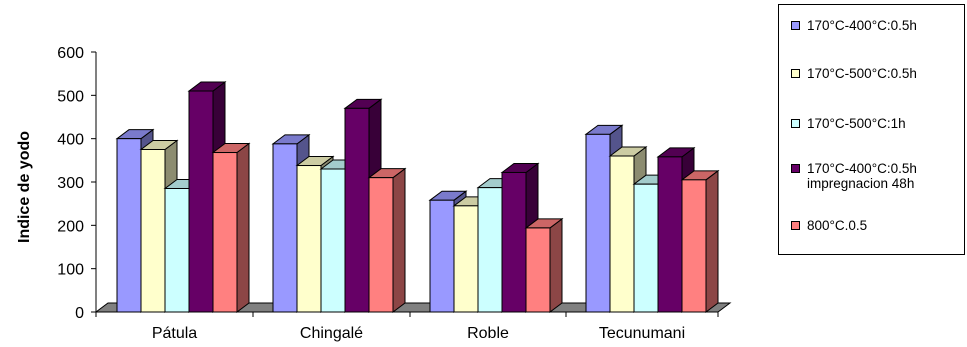 The image size is (967, 347). I want to click on legend-label: 170°C-400°C:0.5h impregnacion 48h, so click(862, 176).